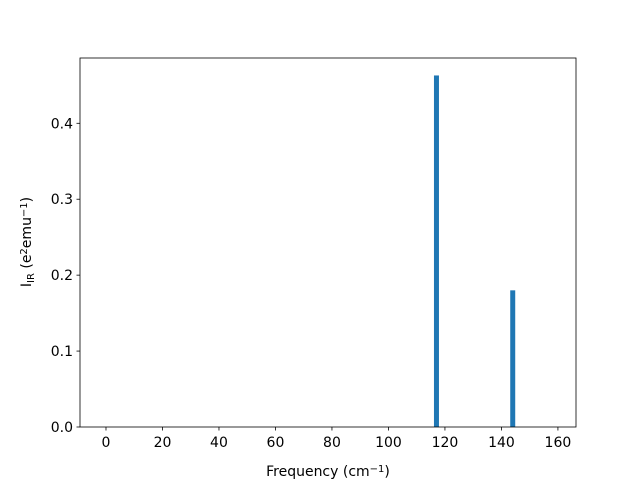 The width and height of the screenshot is (640, 480). I want to click on x-tick-label: 0, so click(106, 443).